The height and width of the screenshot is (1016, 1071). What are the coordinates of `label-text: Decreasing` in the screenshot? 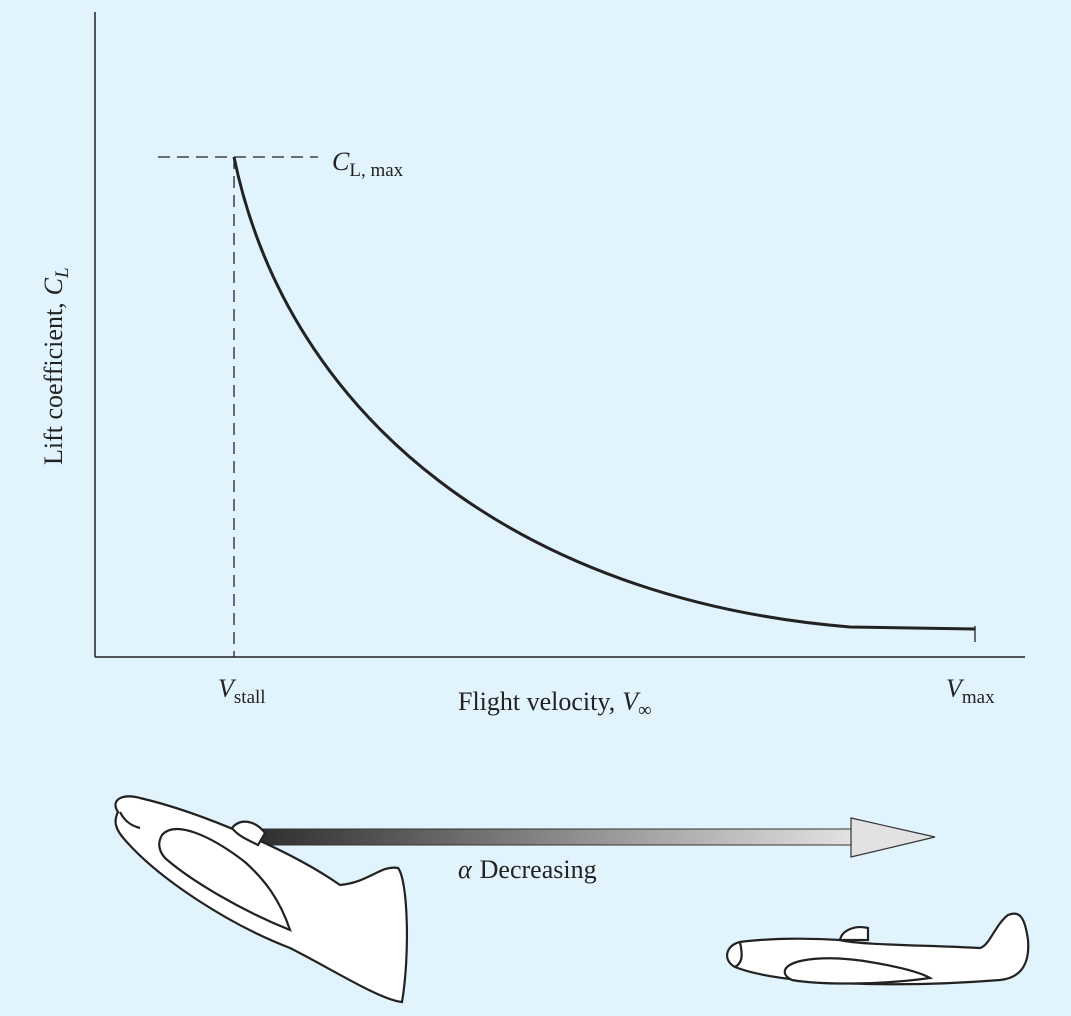 It's located at (538, 869).